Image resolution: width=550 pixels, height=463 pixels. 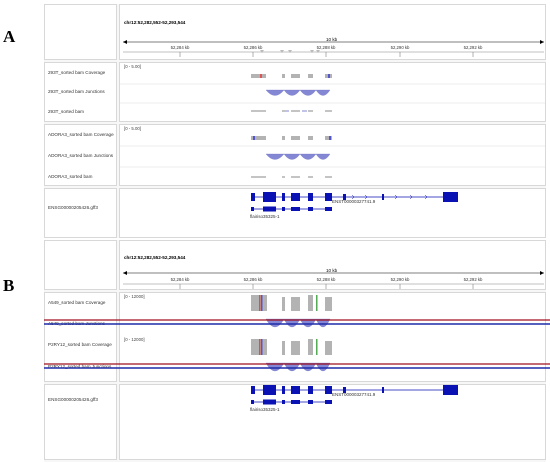 I want to click on panel-label-b: B, so click(x=9, y=285).